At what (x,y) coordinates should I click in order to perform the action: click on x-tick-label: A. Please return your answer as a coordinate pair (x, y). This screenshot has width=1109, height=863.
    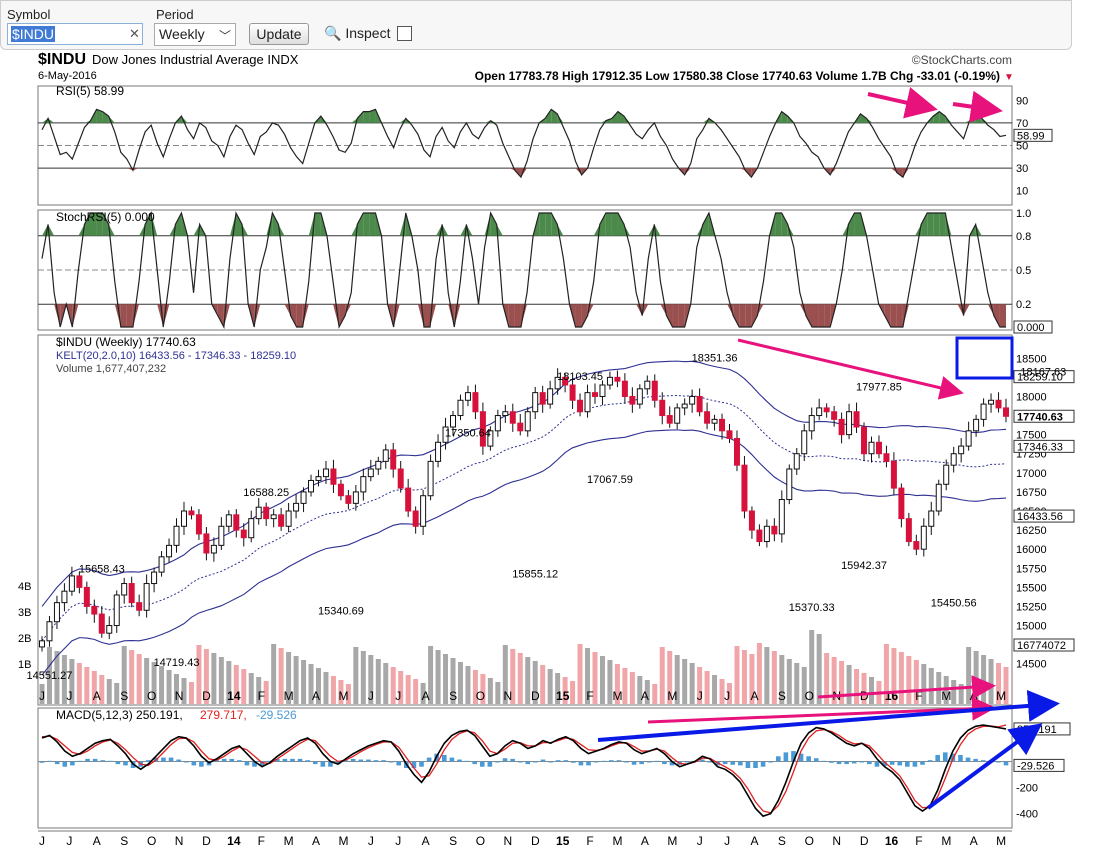
    Looking at the image, I should click on (974, 841).